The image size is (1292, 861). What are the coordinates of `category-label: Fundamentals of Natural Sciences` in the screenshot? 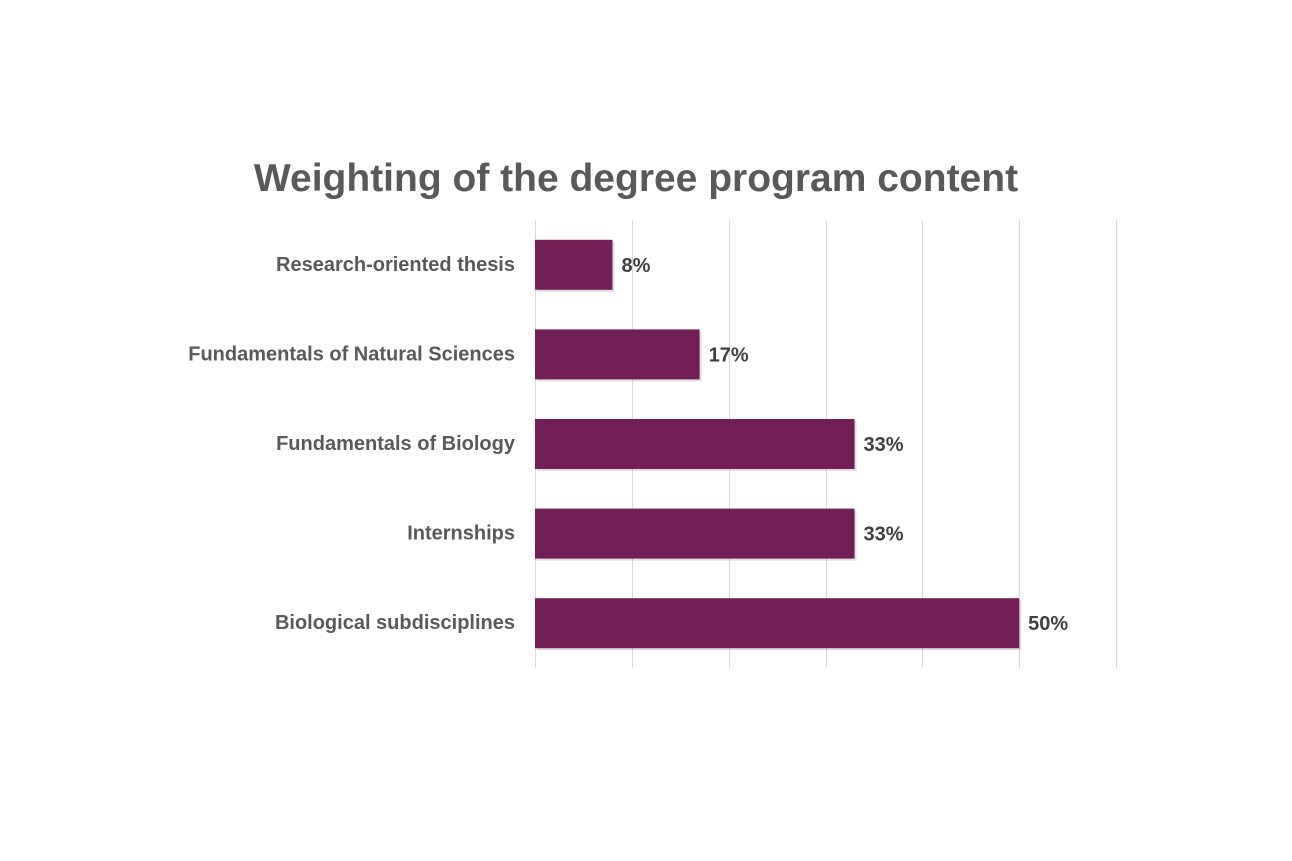 It's located at (351, 354).